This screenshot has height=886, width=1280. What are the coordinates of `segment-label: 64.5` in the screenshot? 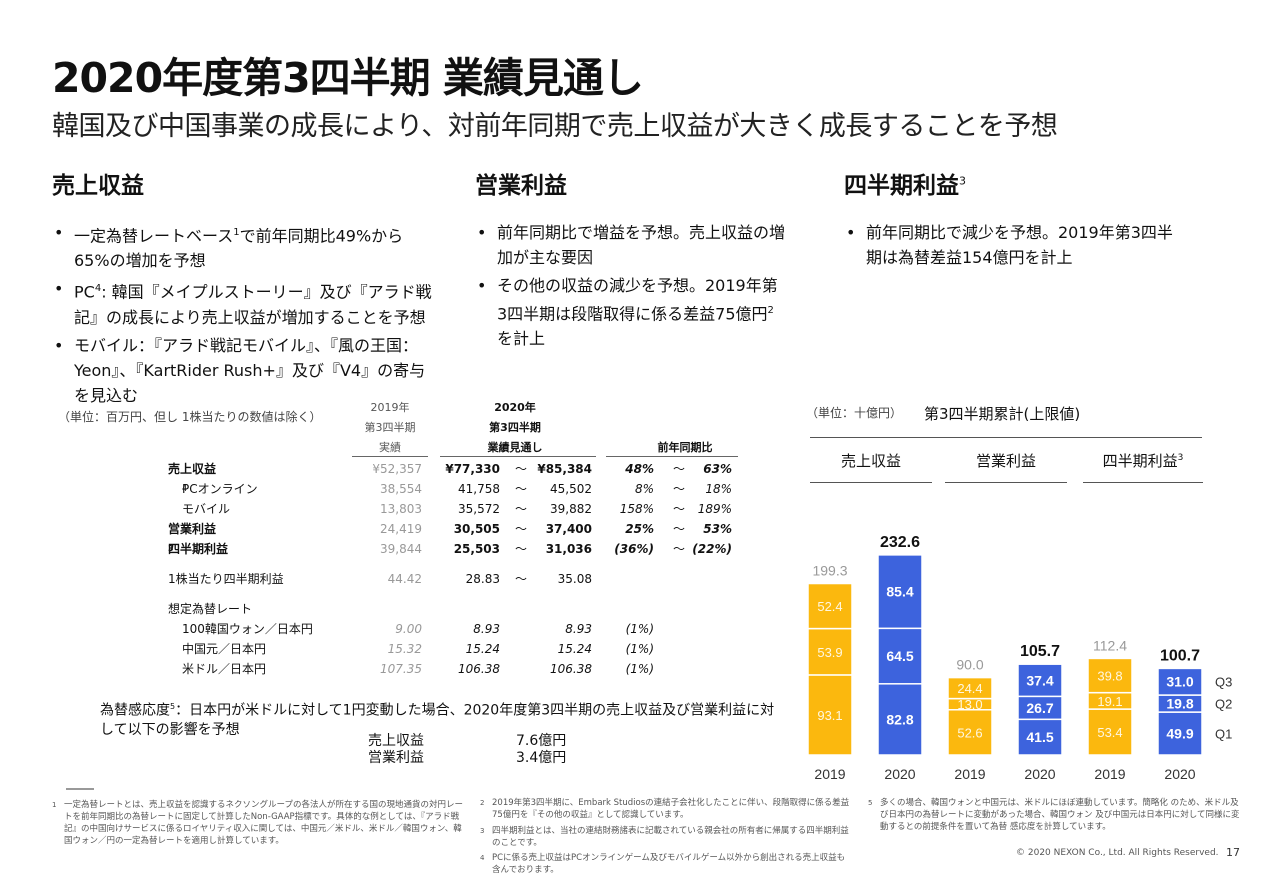 It's located at (899, 656).